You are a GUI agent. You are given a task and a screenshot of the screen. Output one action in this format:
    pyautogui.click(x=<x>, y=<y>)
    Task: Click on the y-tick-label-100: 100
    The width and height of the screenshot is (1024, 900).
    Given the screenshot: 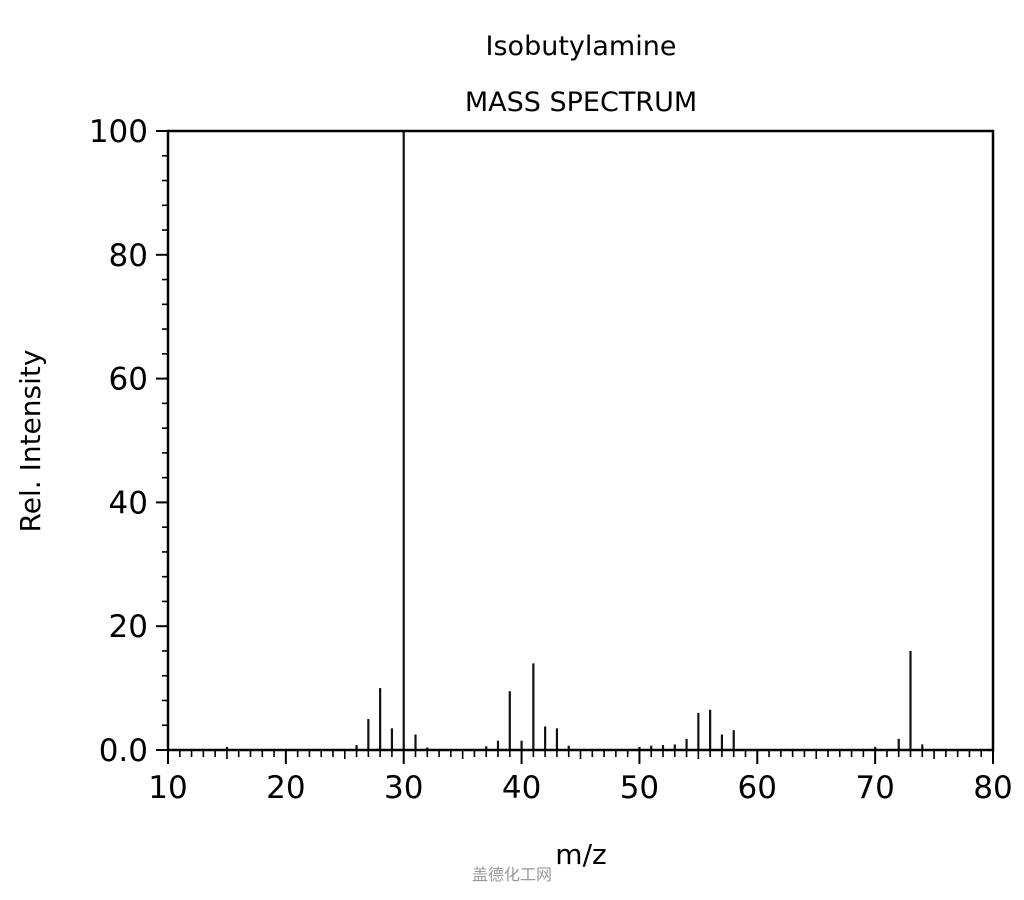 What is the action you would take?
    pyautogui.click(x=118, y=132)
    